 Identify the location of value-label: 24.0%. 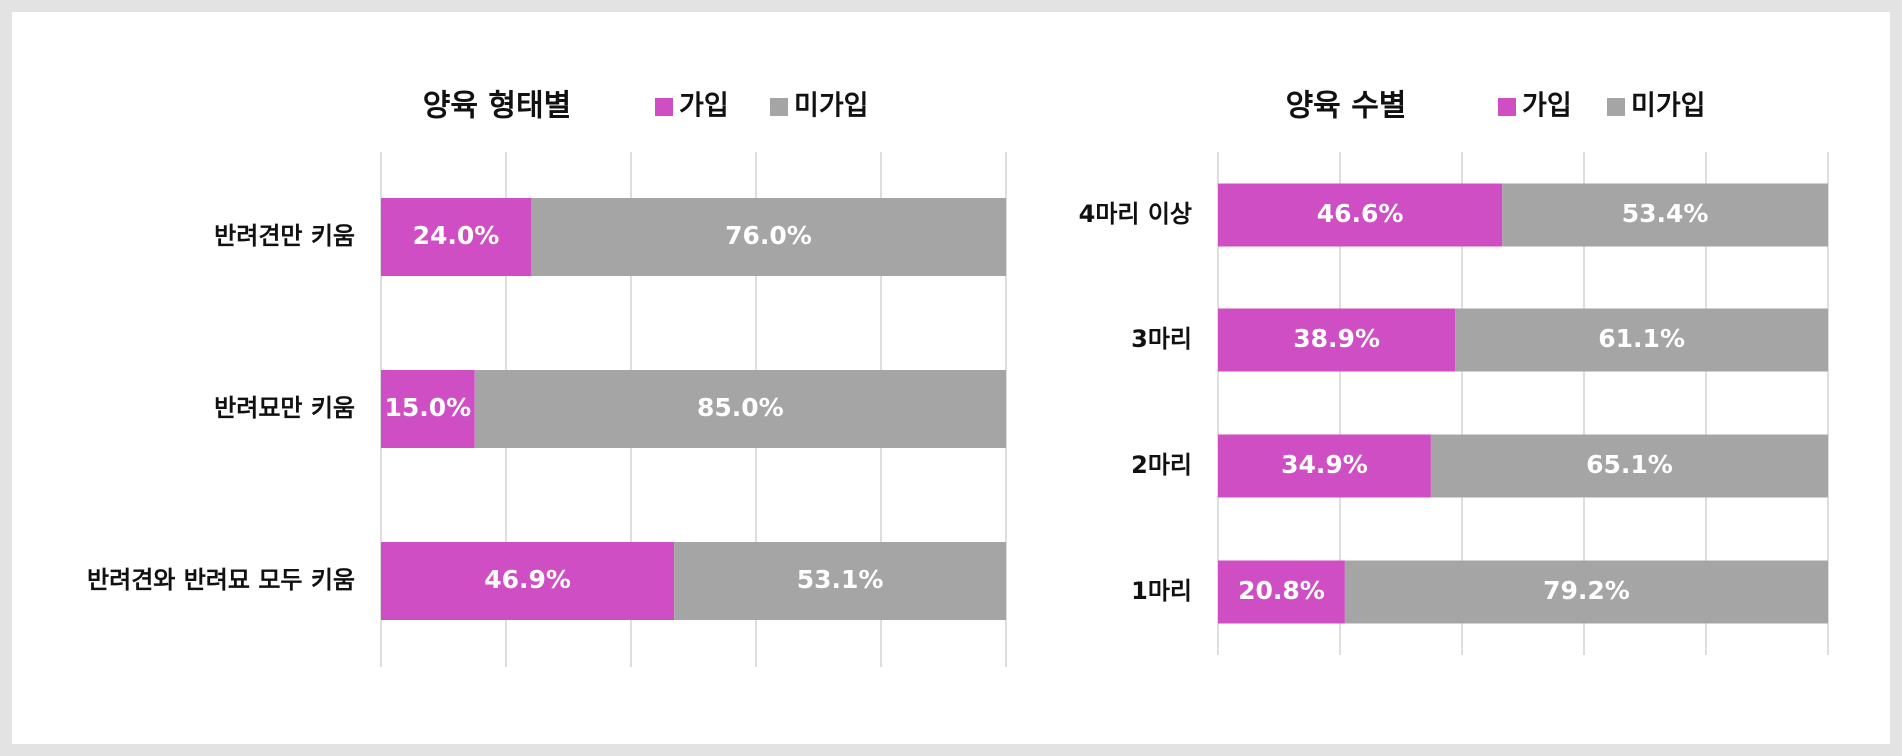
(456, 235).